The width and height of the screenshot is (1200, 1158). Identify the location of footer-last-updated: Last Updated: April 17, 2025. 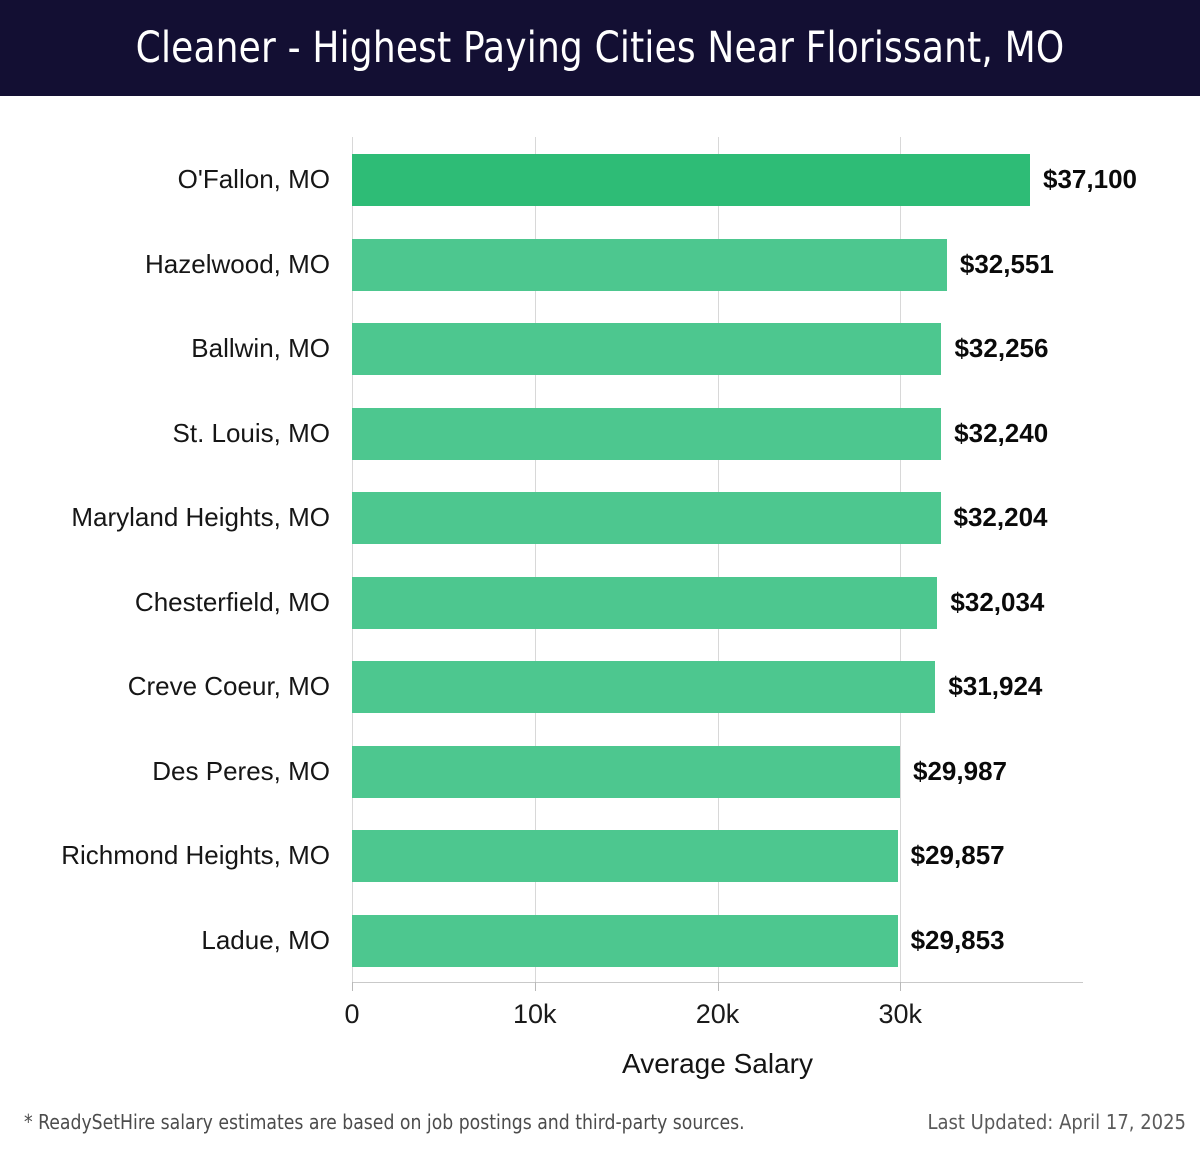
(1057, 1122).